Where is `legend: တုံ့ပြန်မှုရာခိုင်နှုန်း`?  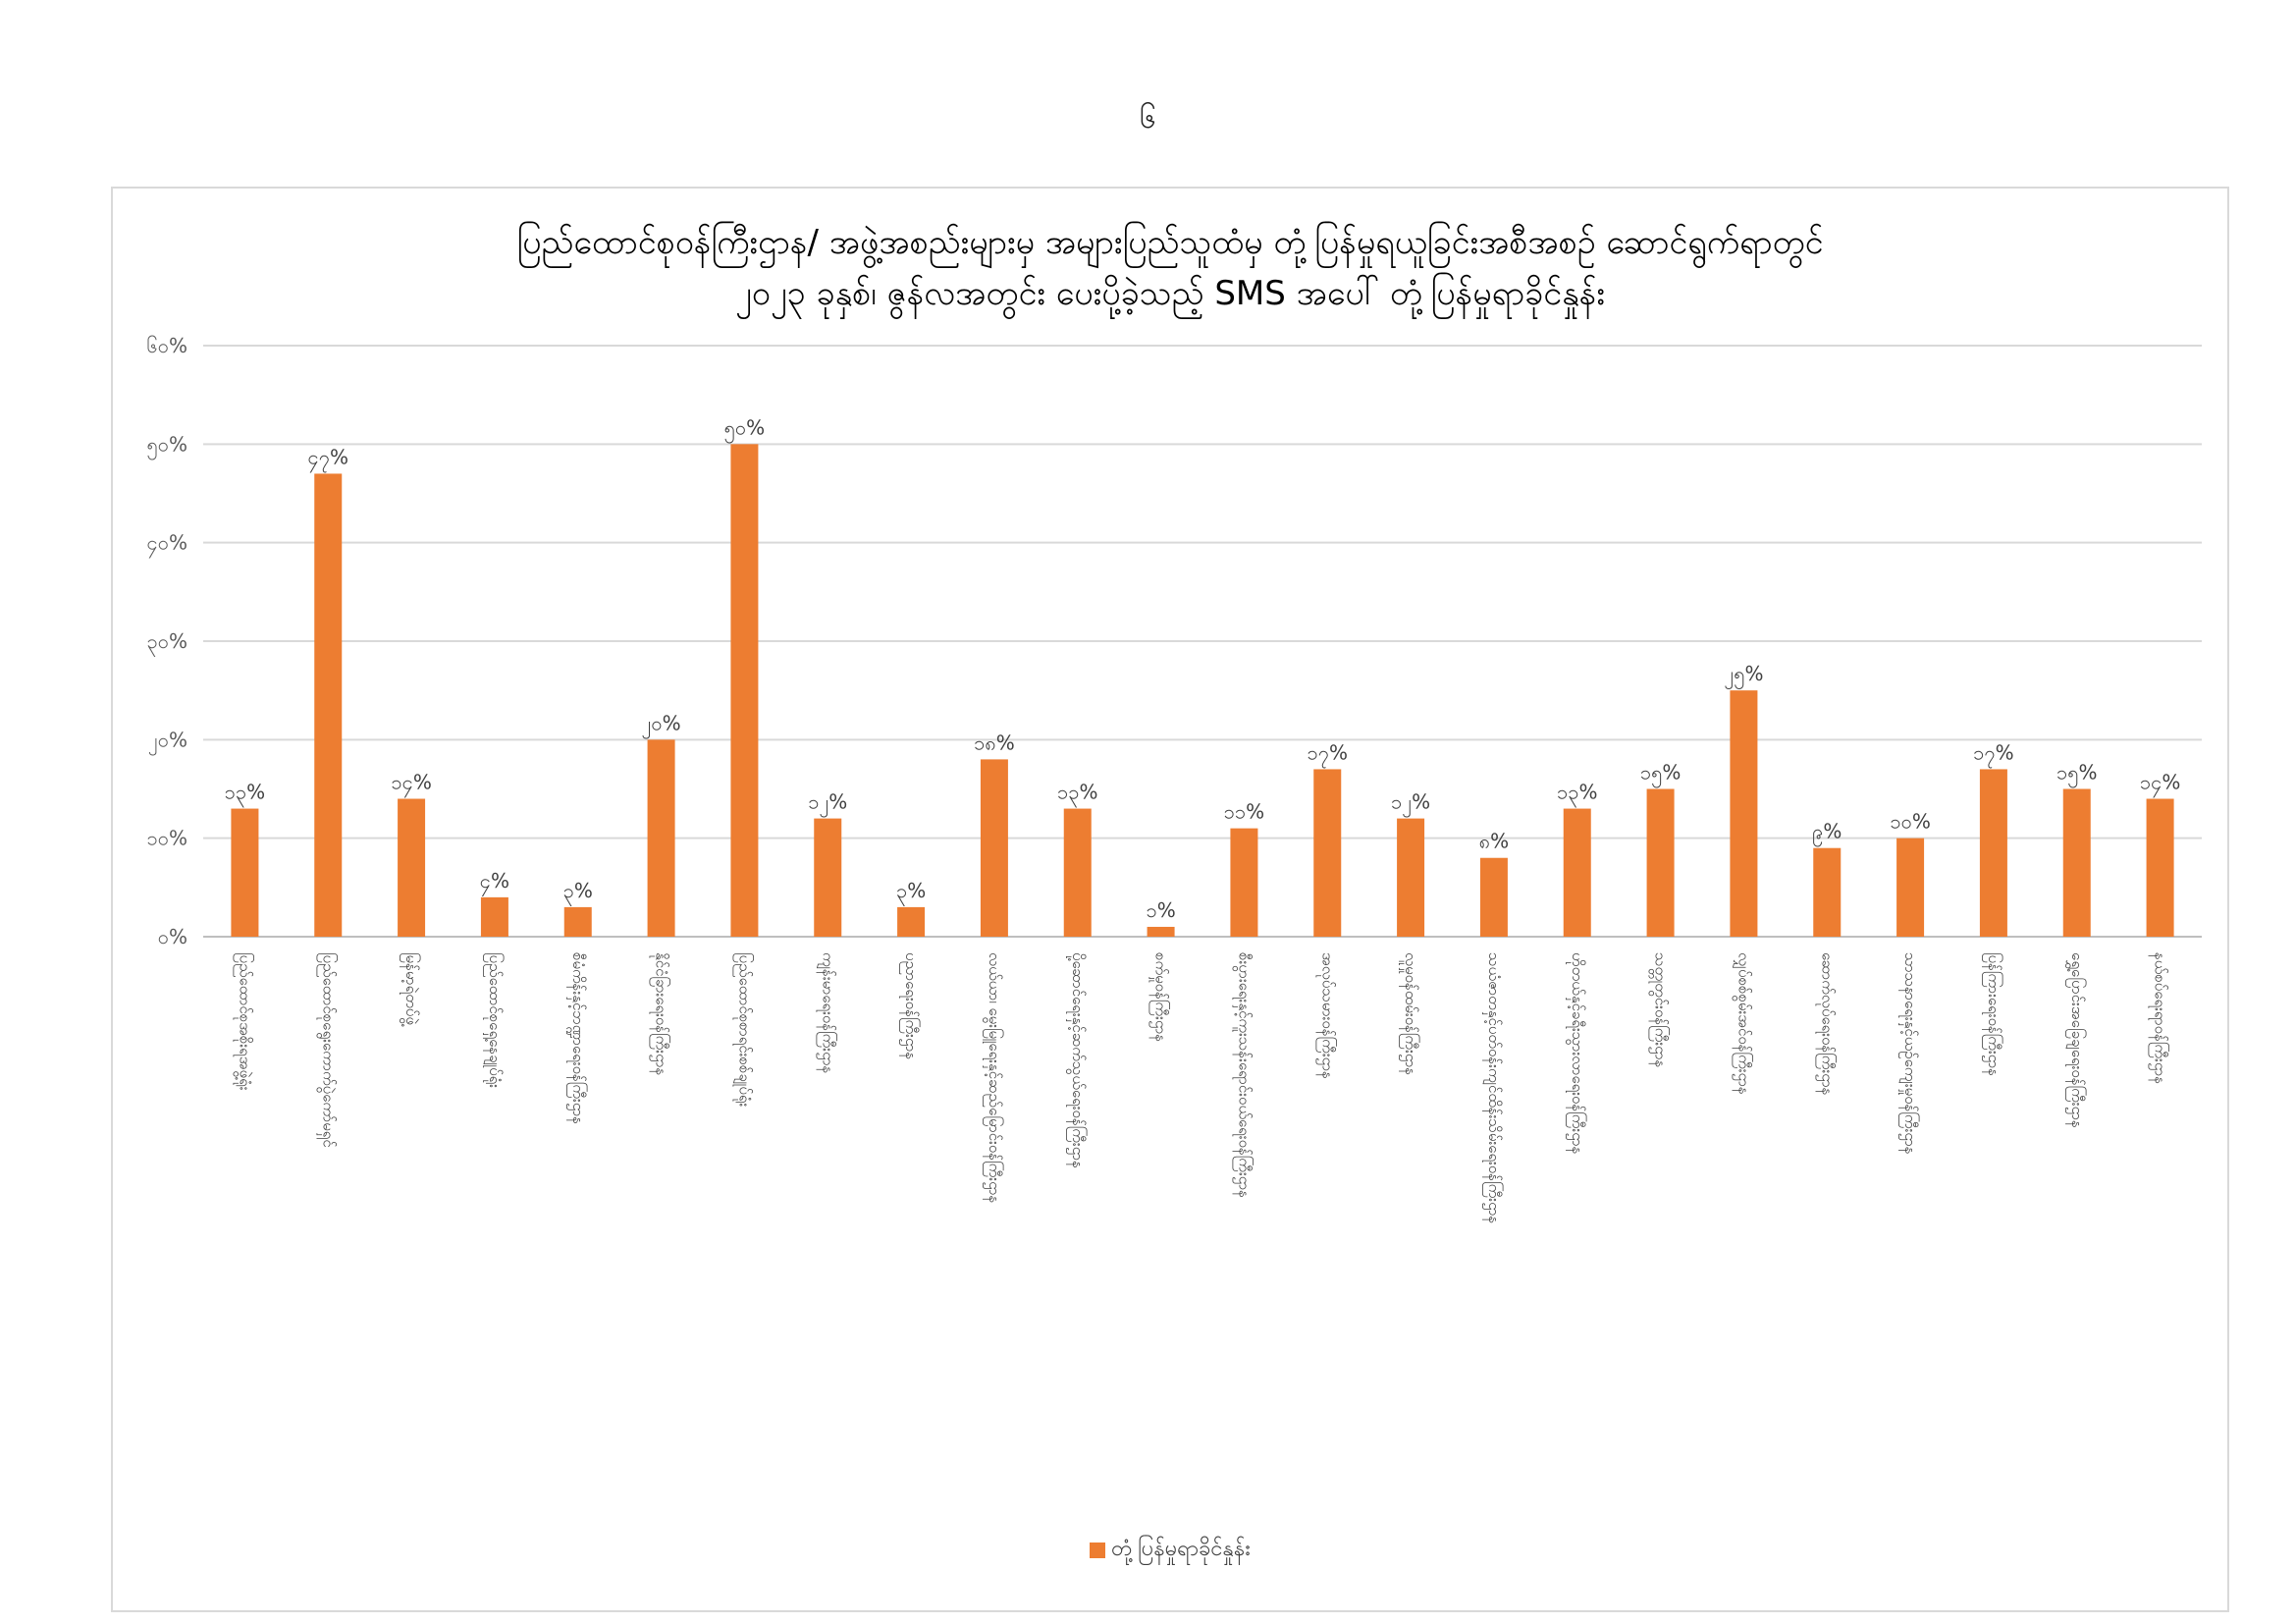
legend: တုံ့ပြန်မှုရာခိုင်နှုန်း is located at coordinates (1170, 1550).